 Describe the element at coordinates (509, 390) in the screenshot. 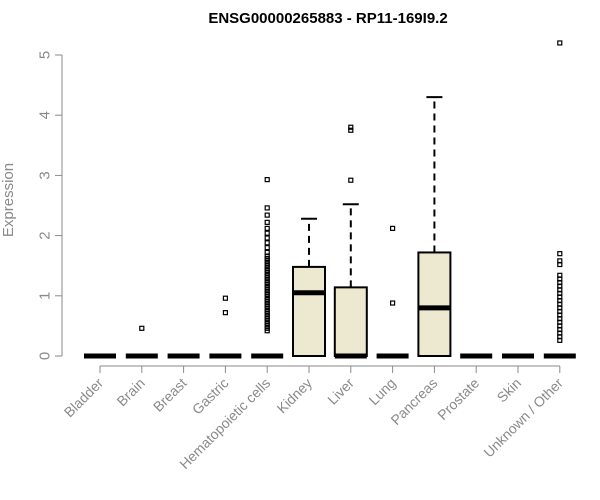

I see `x-tick-label: Skin` at that location.